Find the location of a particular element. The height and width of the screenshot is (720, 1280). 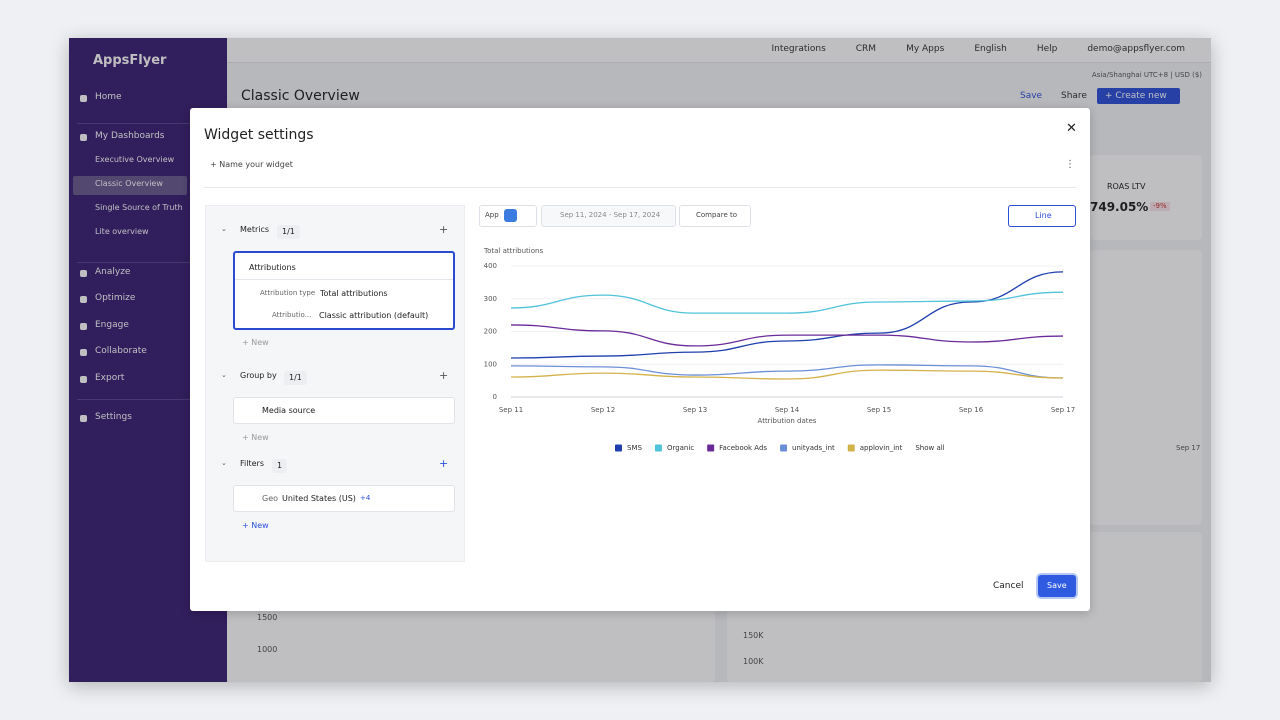

bg-tick: 150K is located at coordinates (753, 635).